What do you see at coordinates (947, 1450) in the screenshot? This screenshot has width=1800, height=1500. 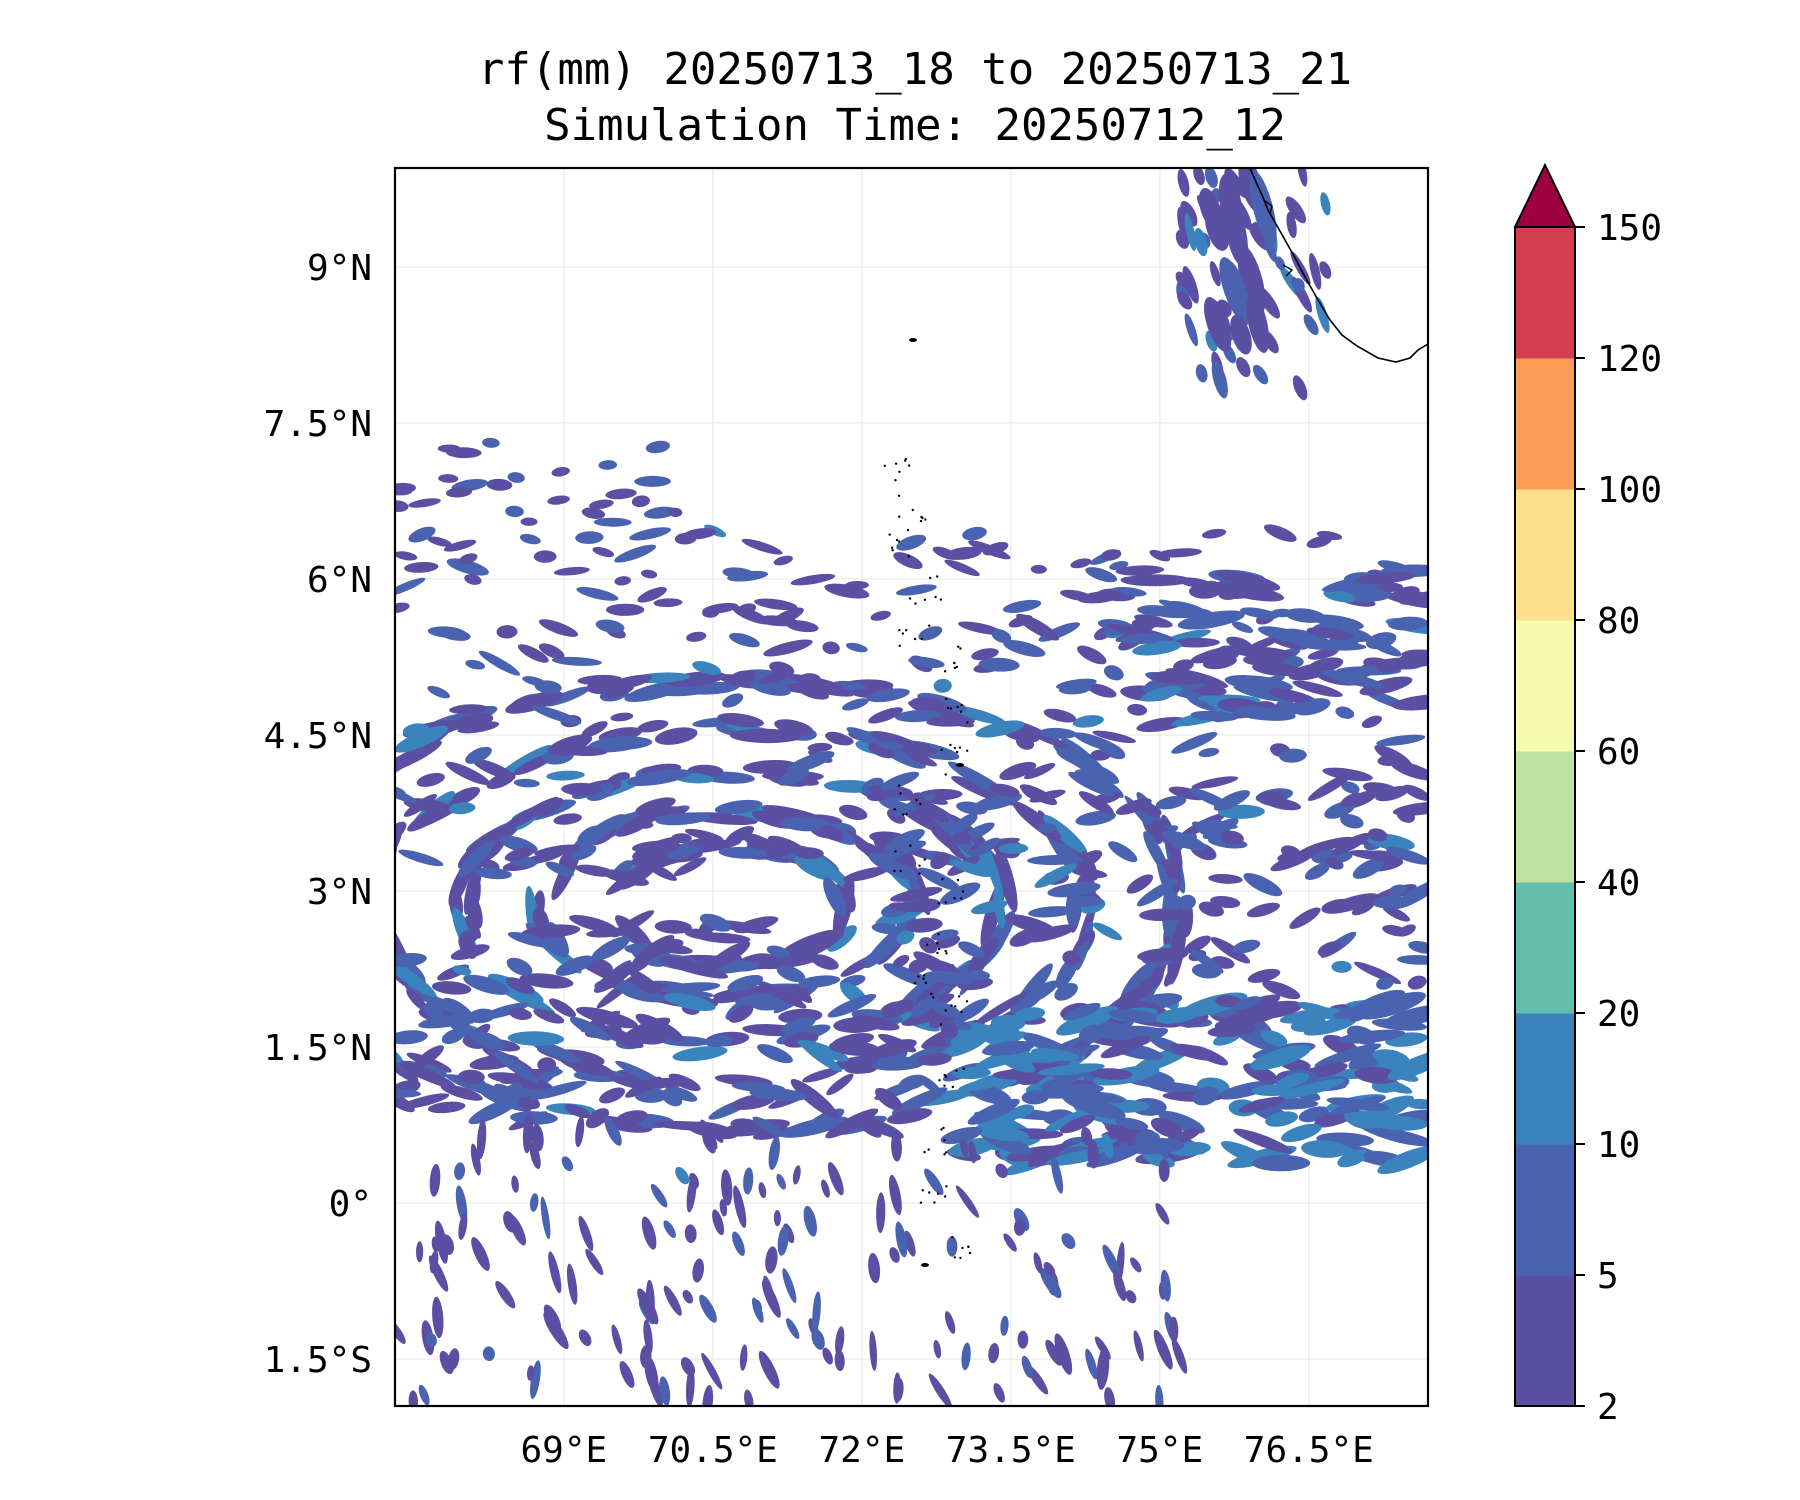 I see `longitude-axis: 69°E 70.5°E 72°E 73.5°E 75°E 76.5°E` at bounding box center [947, 1450].